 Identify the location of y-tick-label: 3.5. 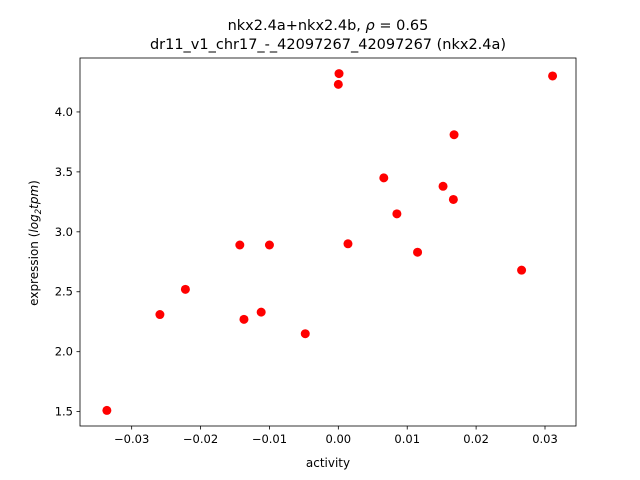
(64, 172).